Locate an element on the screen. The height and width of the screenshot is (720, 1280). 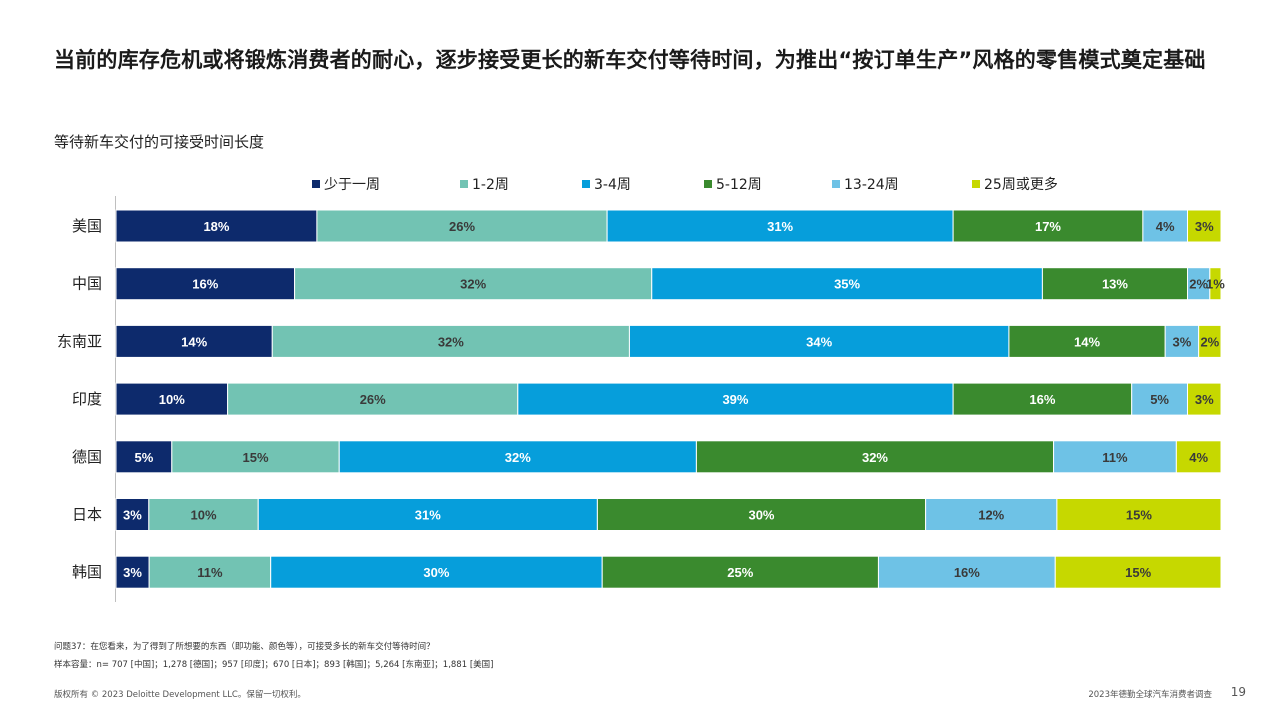
data-label: 13% is located at coordinates (1115, 284).